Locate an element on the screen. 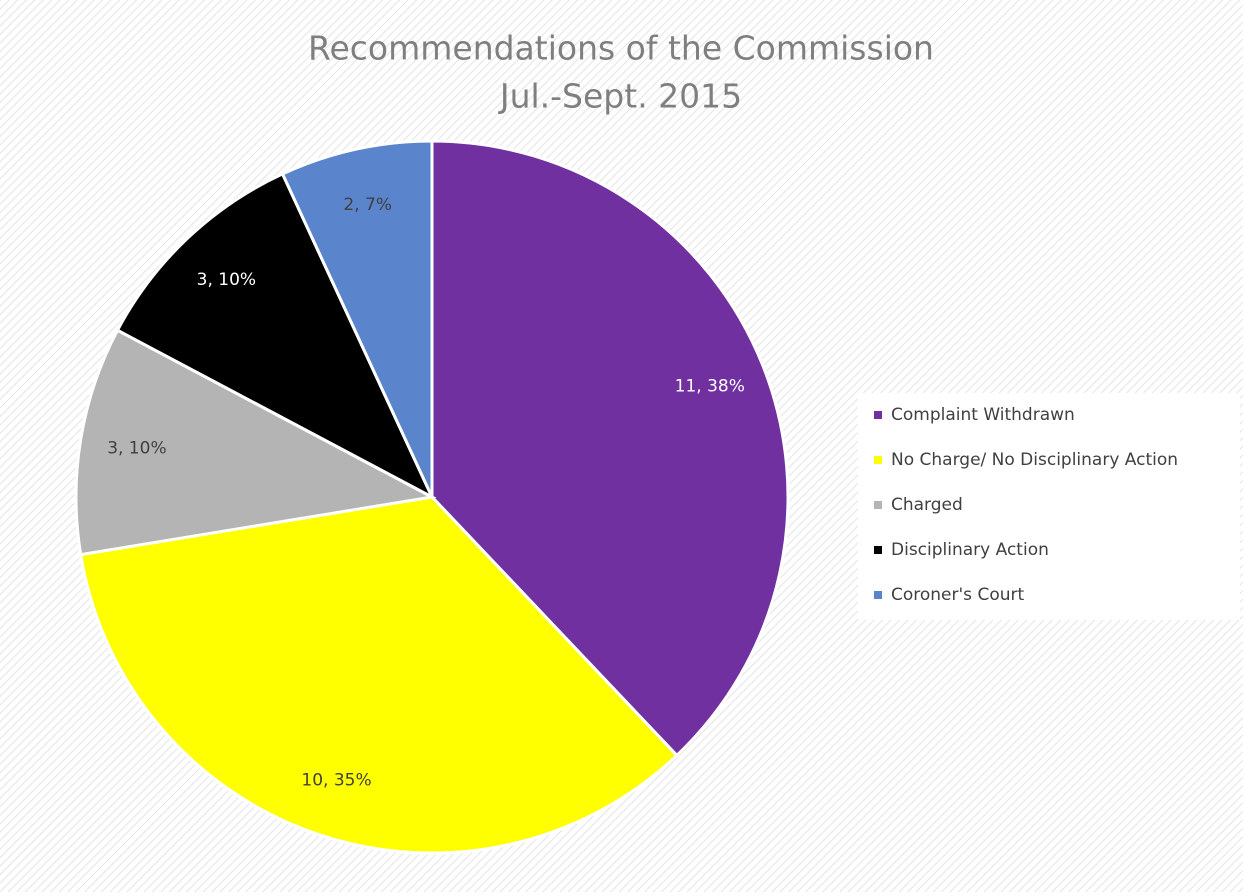  data-label: 2, 7% is located at coordinates (367, 205).